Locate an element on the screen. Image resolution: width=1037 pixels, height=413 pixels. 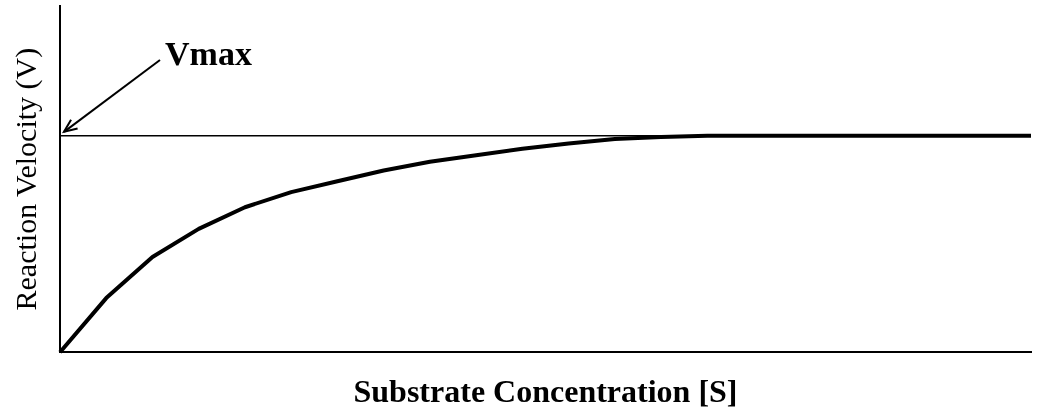
ref-line-label: Vmax is located at coordinates (208, 53).